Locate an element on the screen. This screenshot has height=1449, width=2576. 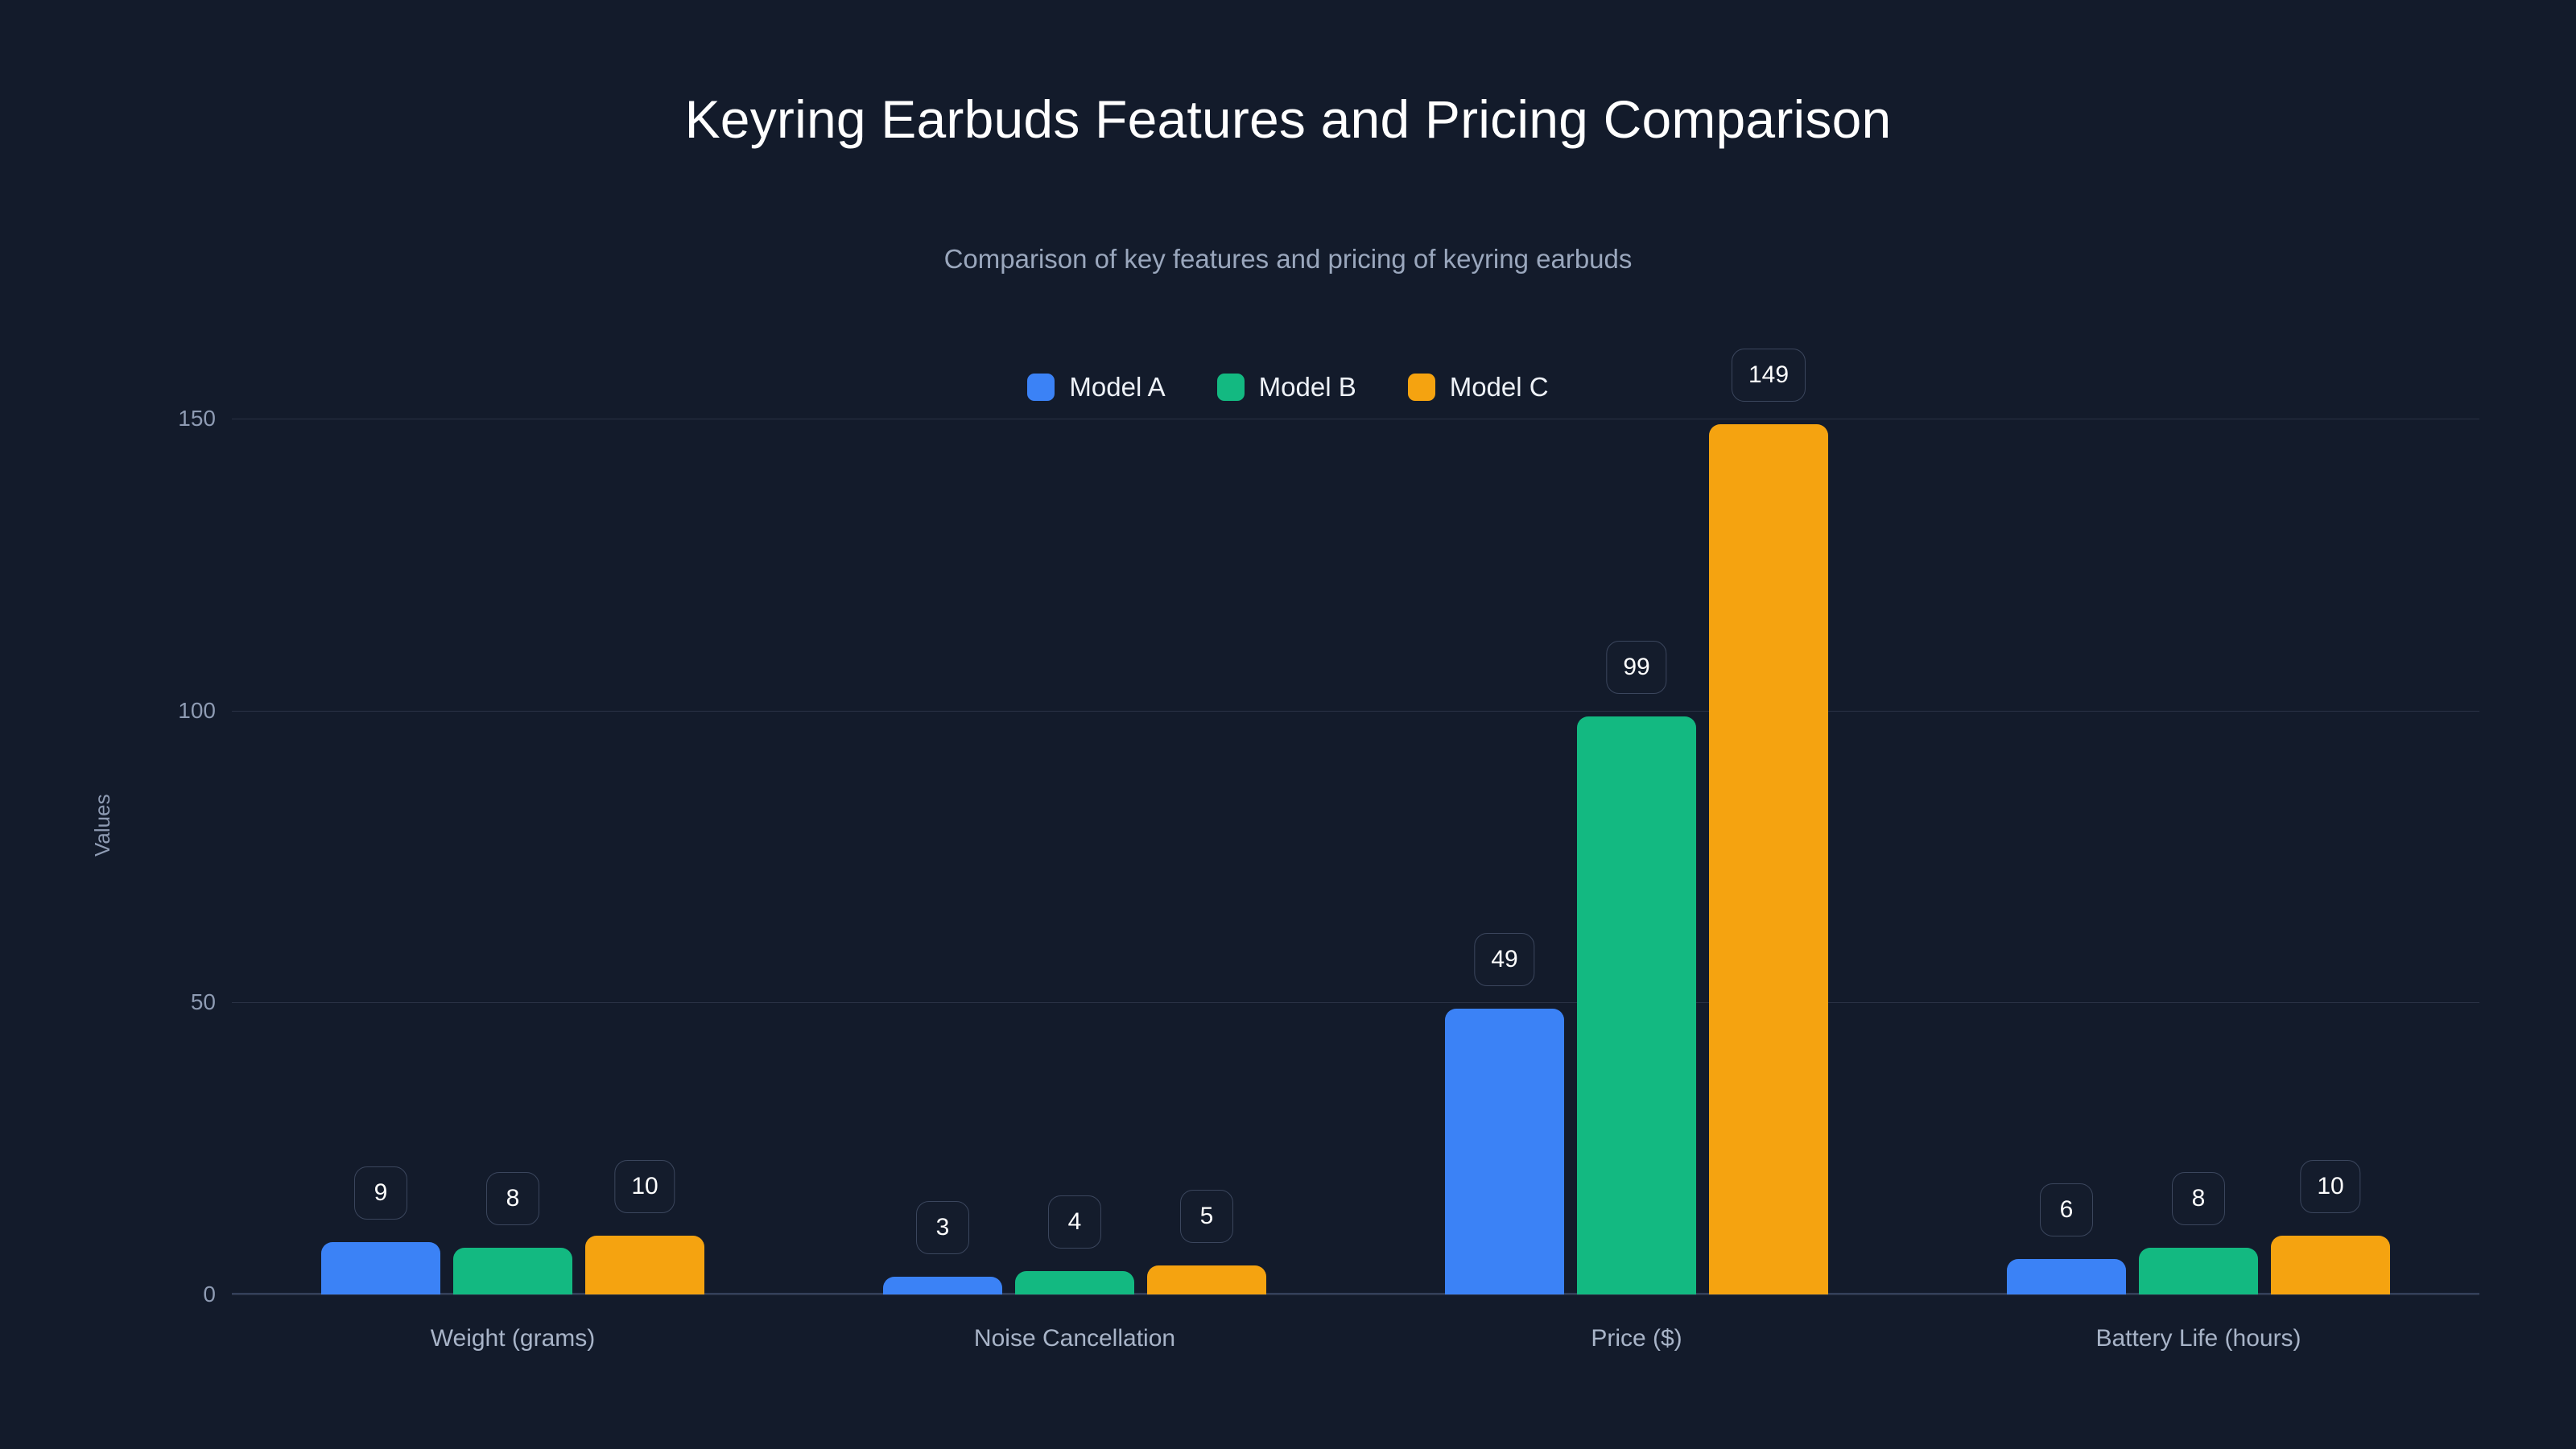
bar-value-label: 3 is located at coordinates (942, 1228).